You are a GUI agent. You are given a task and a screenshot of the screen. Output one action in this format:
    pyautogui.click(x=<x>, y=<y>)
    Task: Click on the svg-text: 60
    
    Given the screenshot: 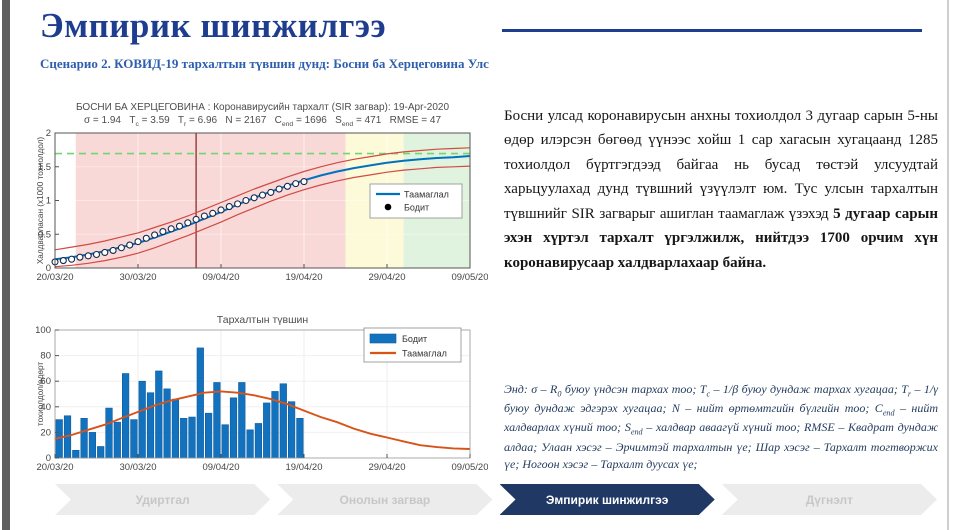 What is the action you would take?
    pyautogui.click(x=45, y=381)
    